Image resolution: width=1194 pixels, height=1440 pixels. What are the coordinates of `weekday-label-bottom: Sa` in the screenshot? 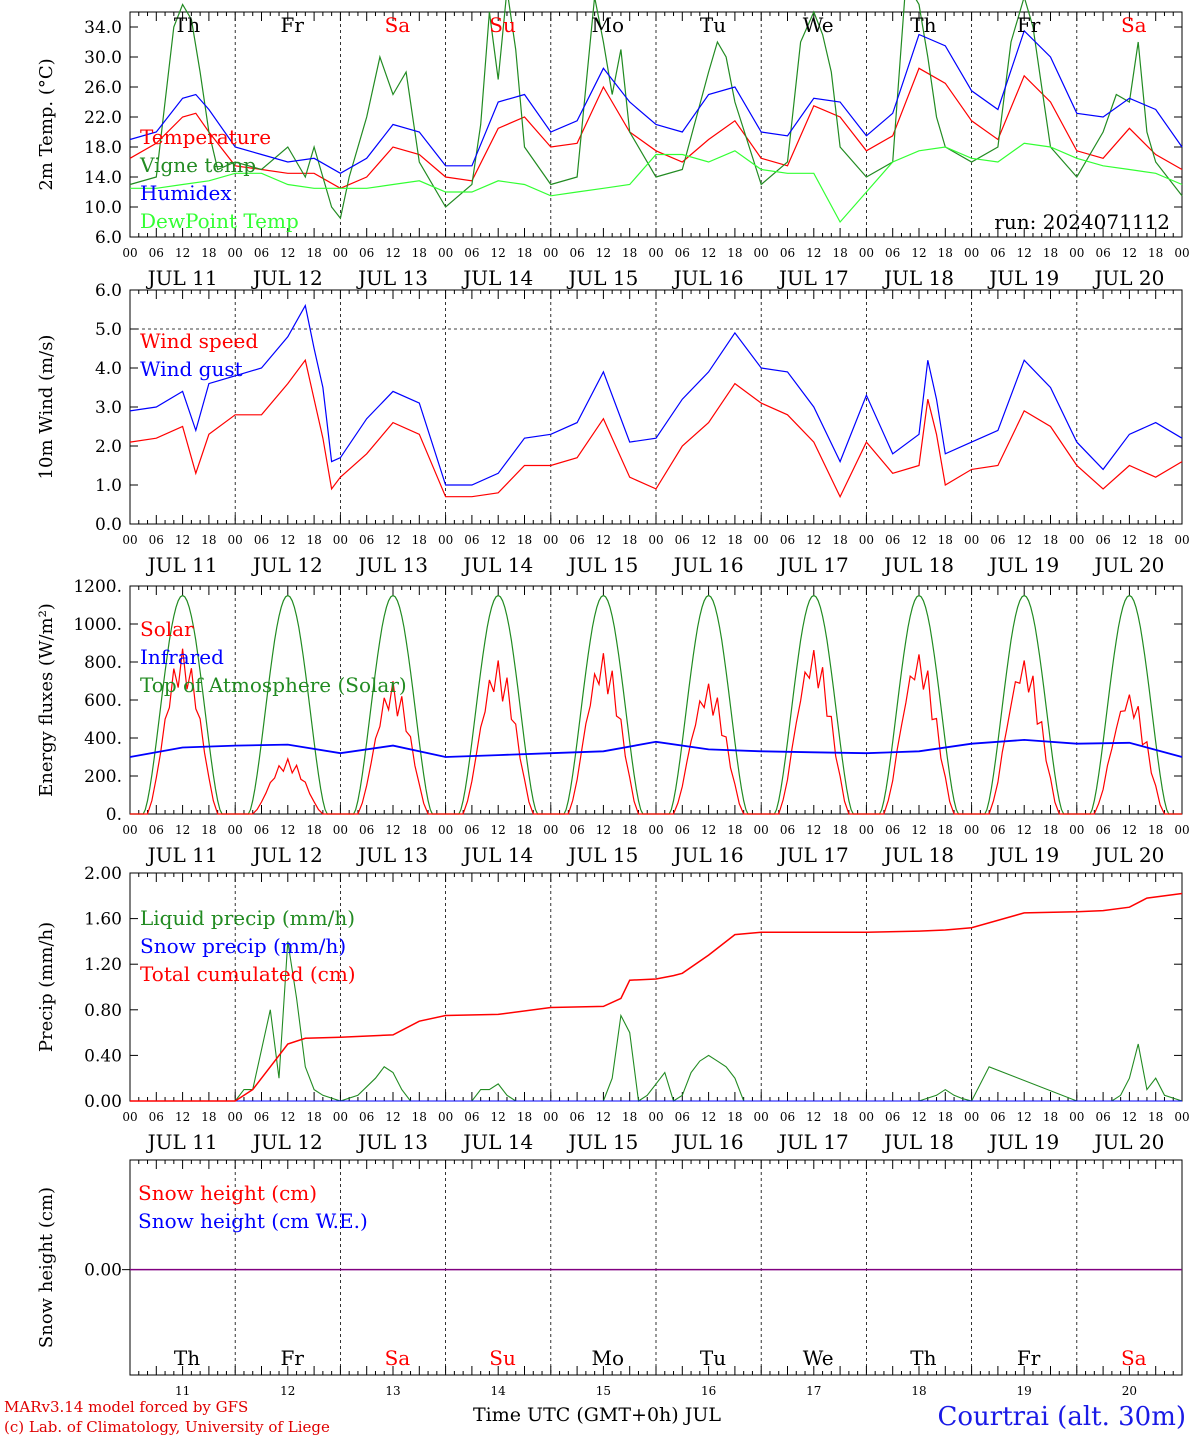 It's located at (1134, 1358).